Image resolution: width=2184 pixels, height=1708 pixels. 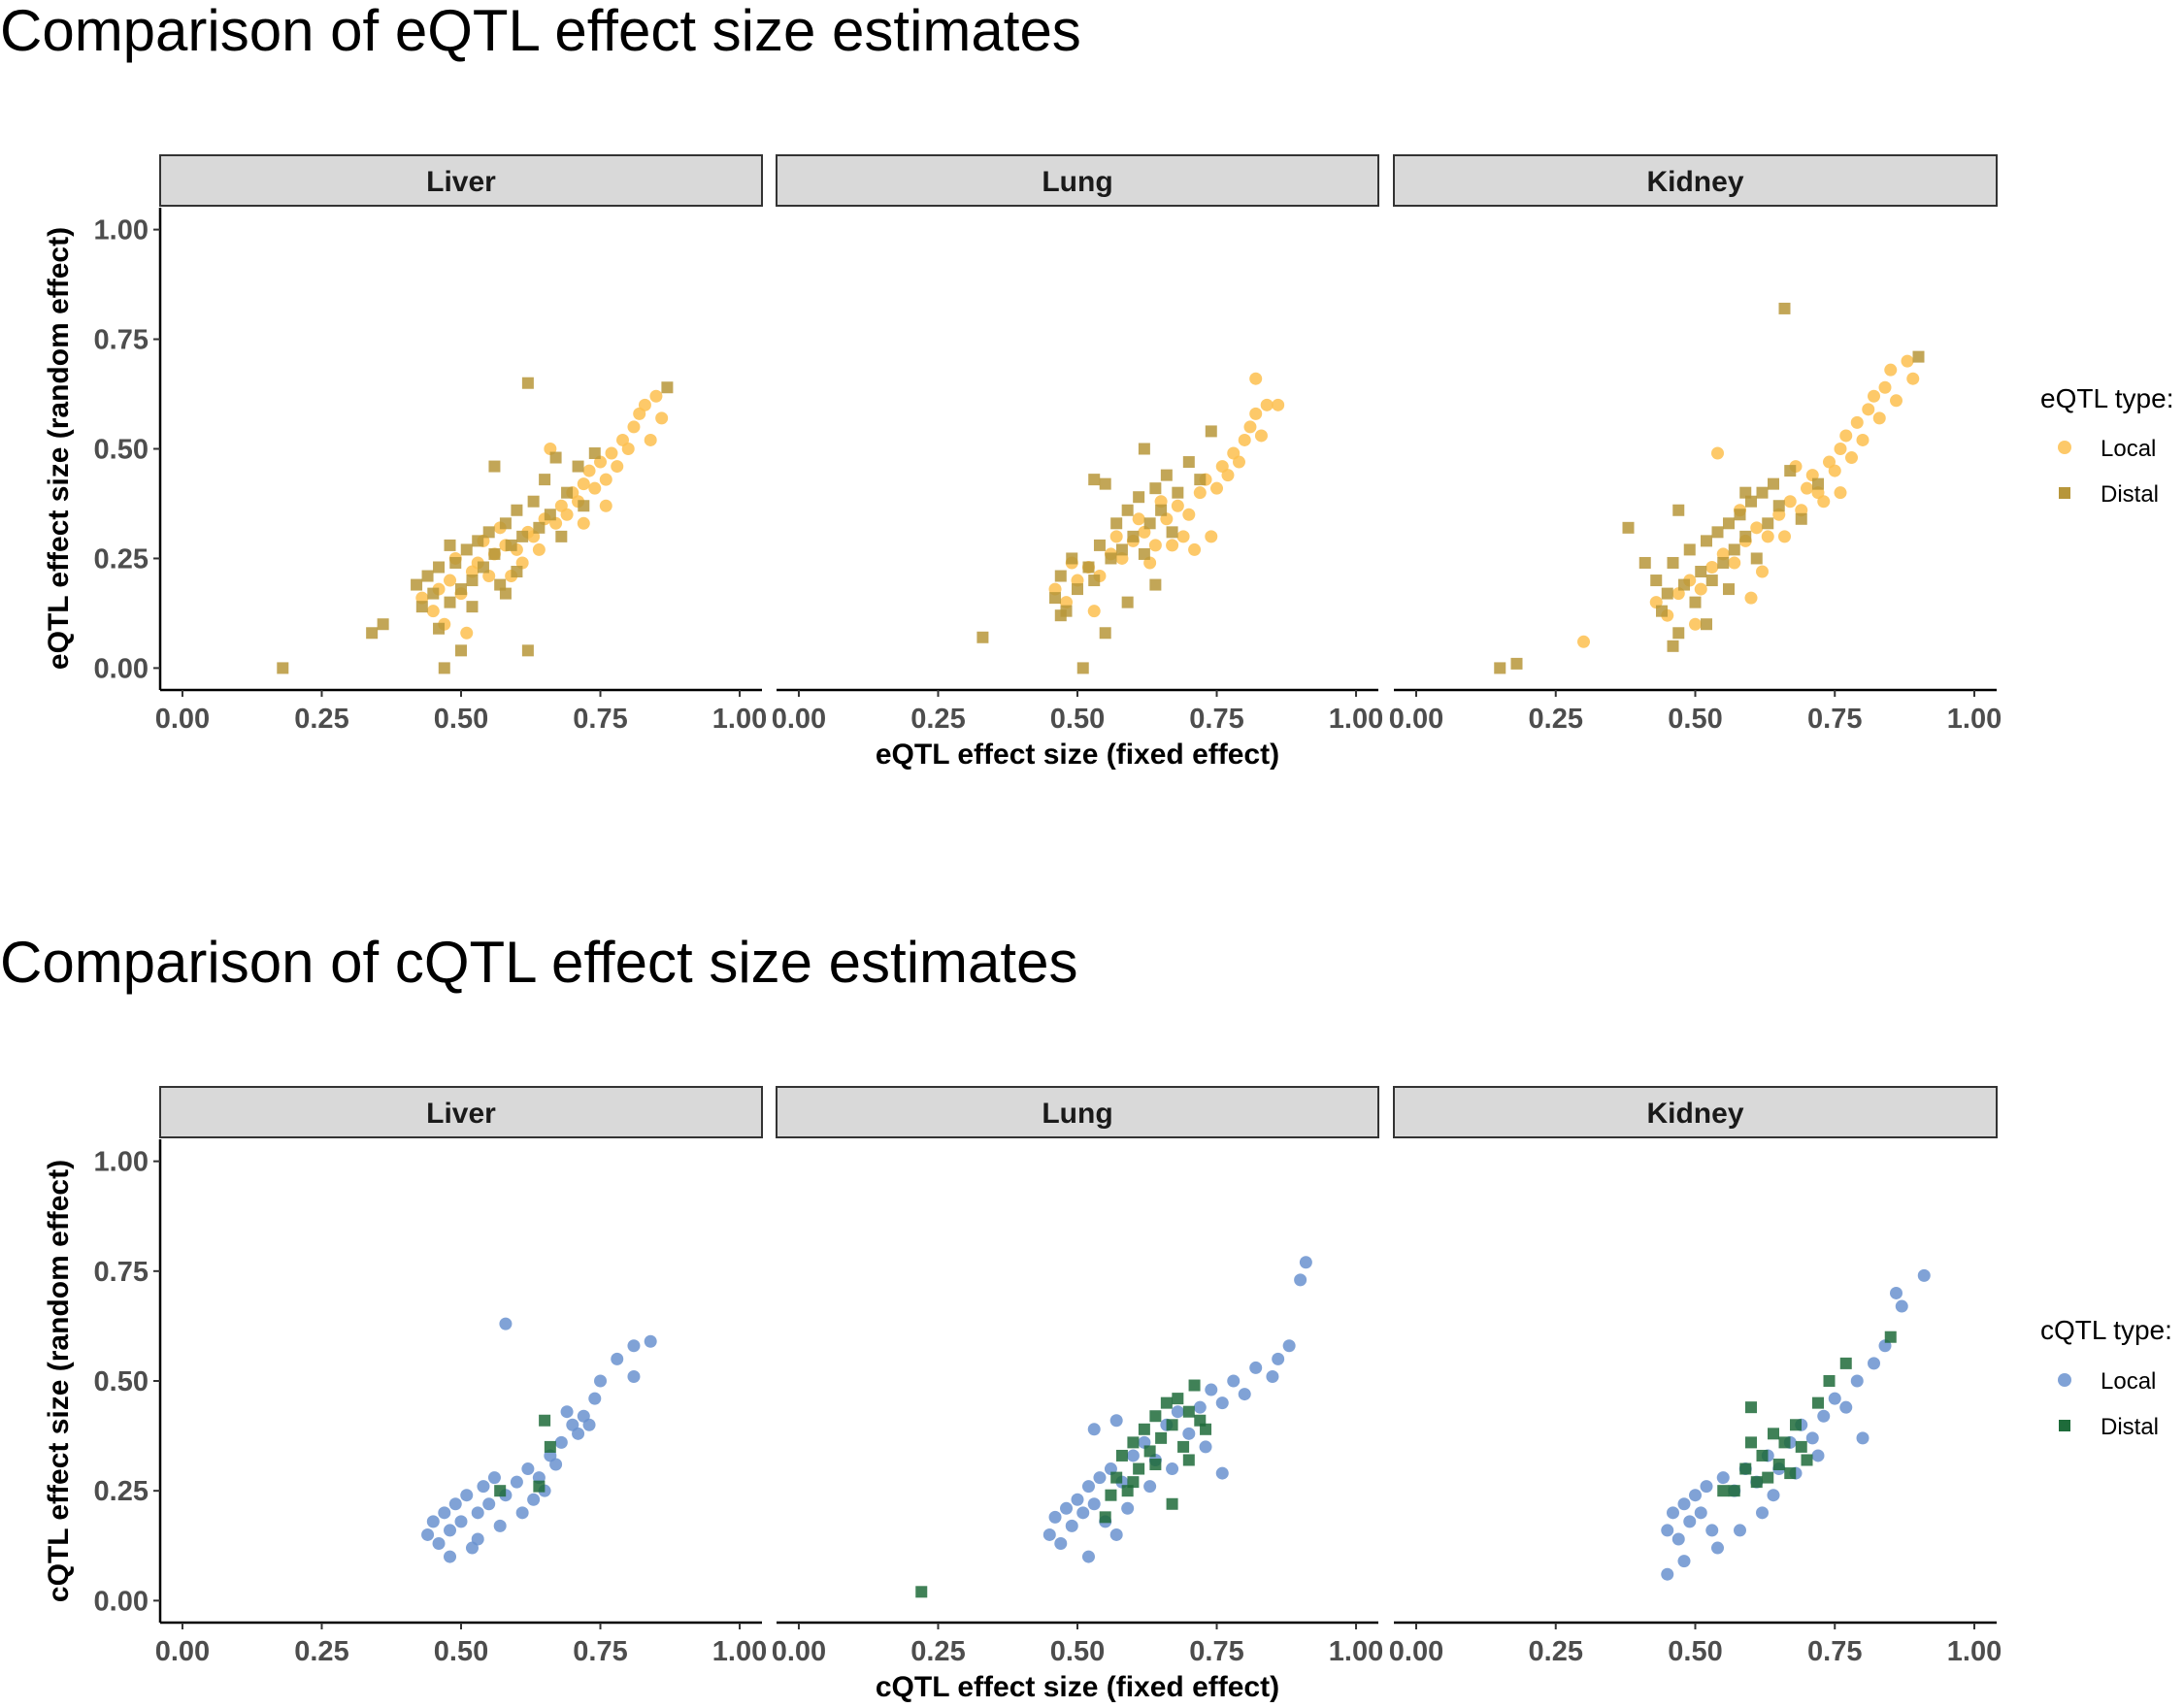 What do you see at coordinates (1077, 755) in the screenshot?
I see `x-axis-title: eQTL effect size (fixed effect)` at bounding box center [1077, 755].